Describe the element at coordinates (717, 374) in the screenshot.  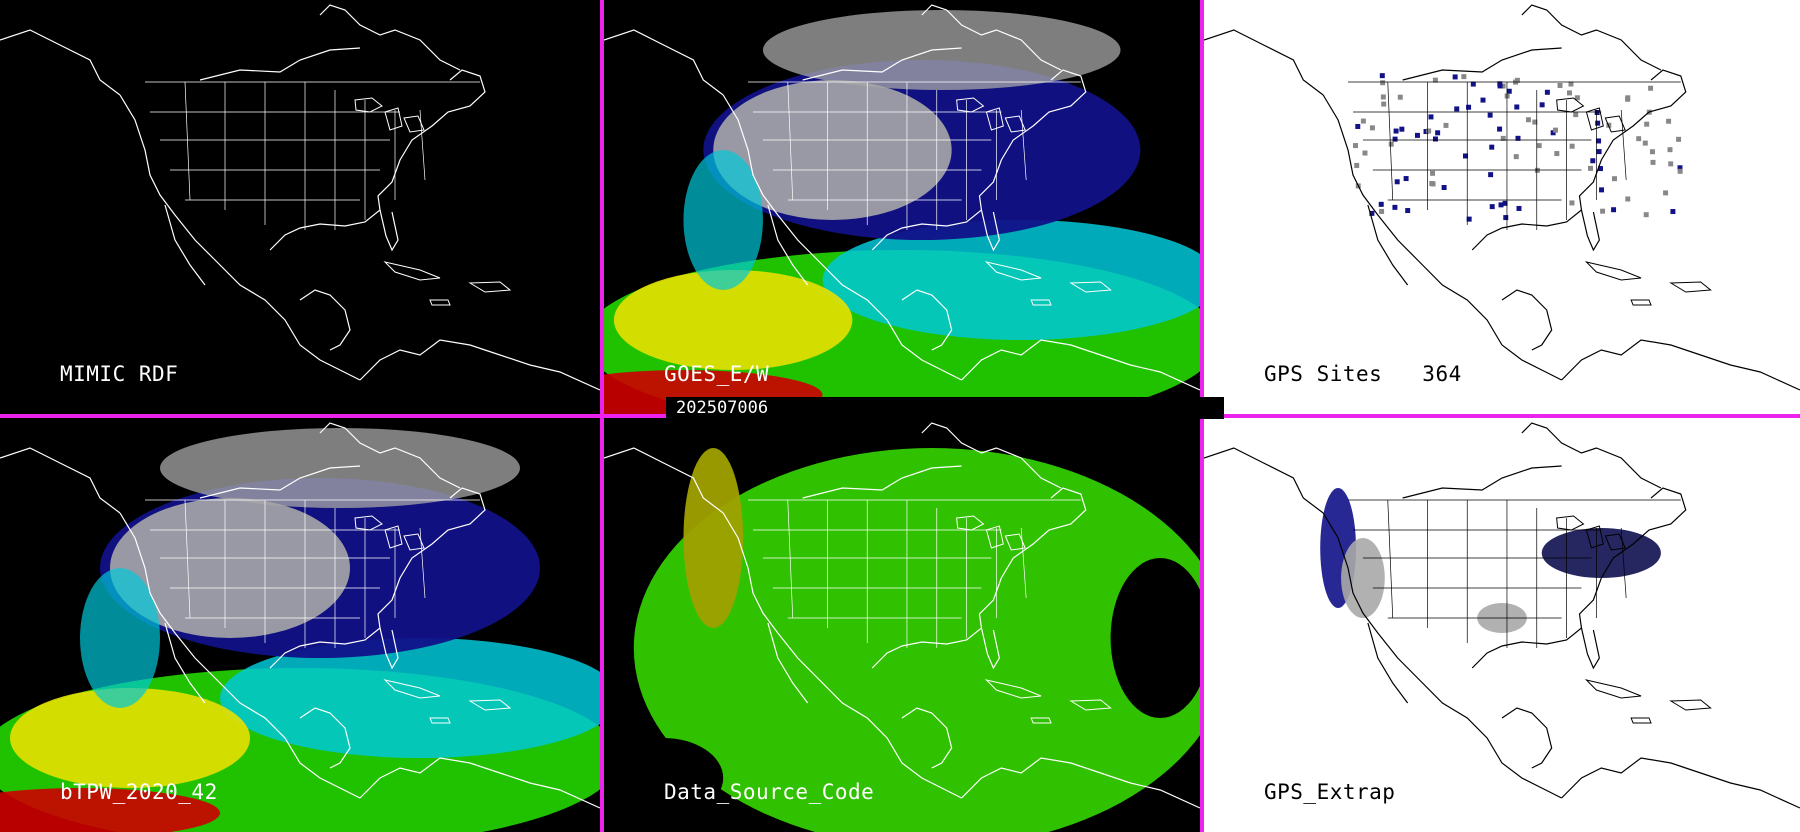
I see `panel-label-goes-ew: GOES_E/W` at that location.